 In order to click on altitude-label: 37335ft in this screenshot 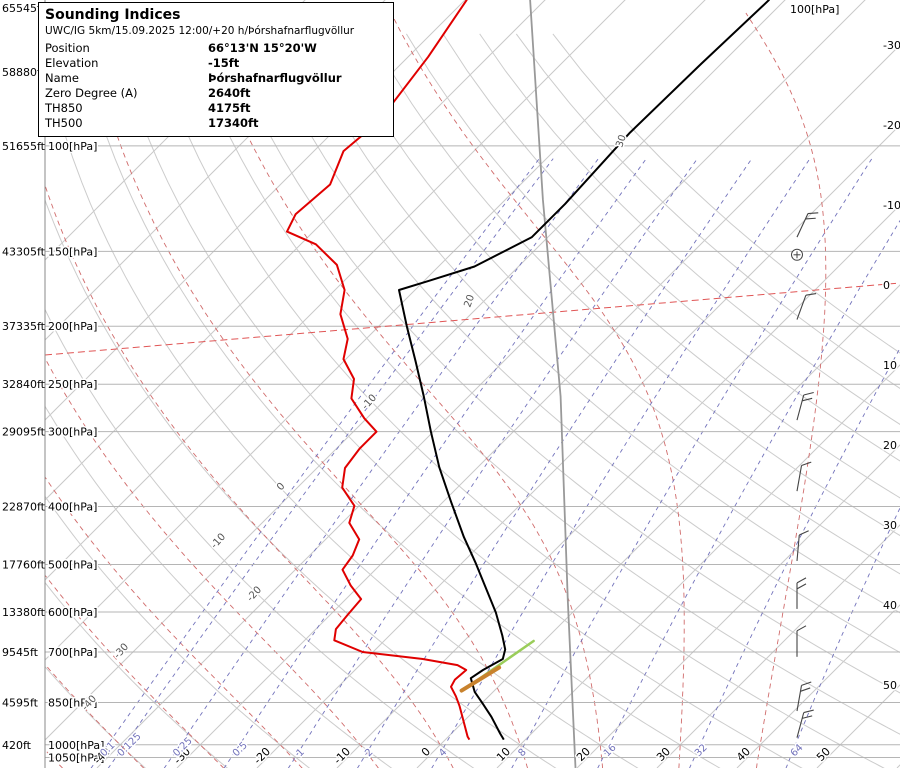, I will do `click(24, 326)`.